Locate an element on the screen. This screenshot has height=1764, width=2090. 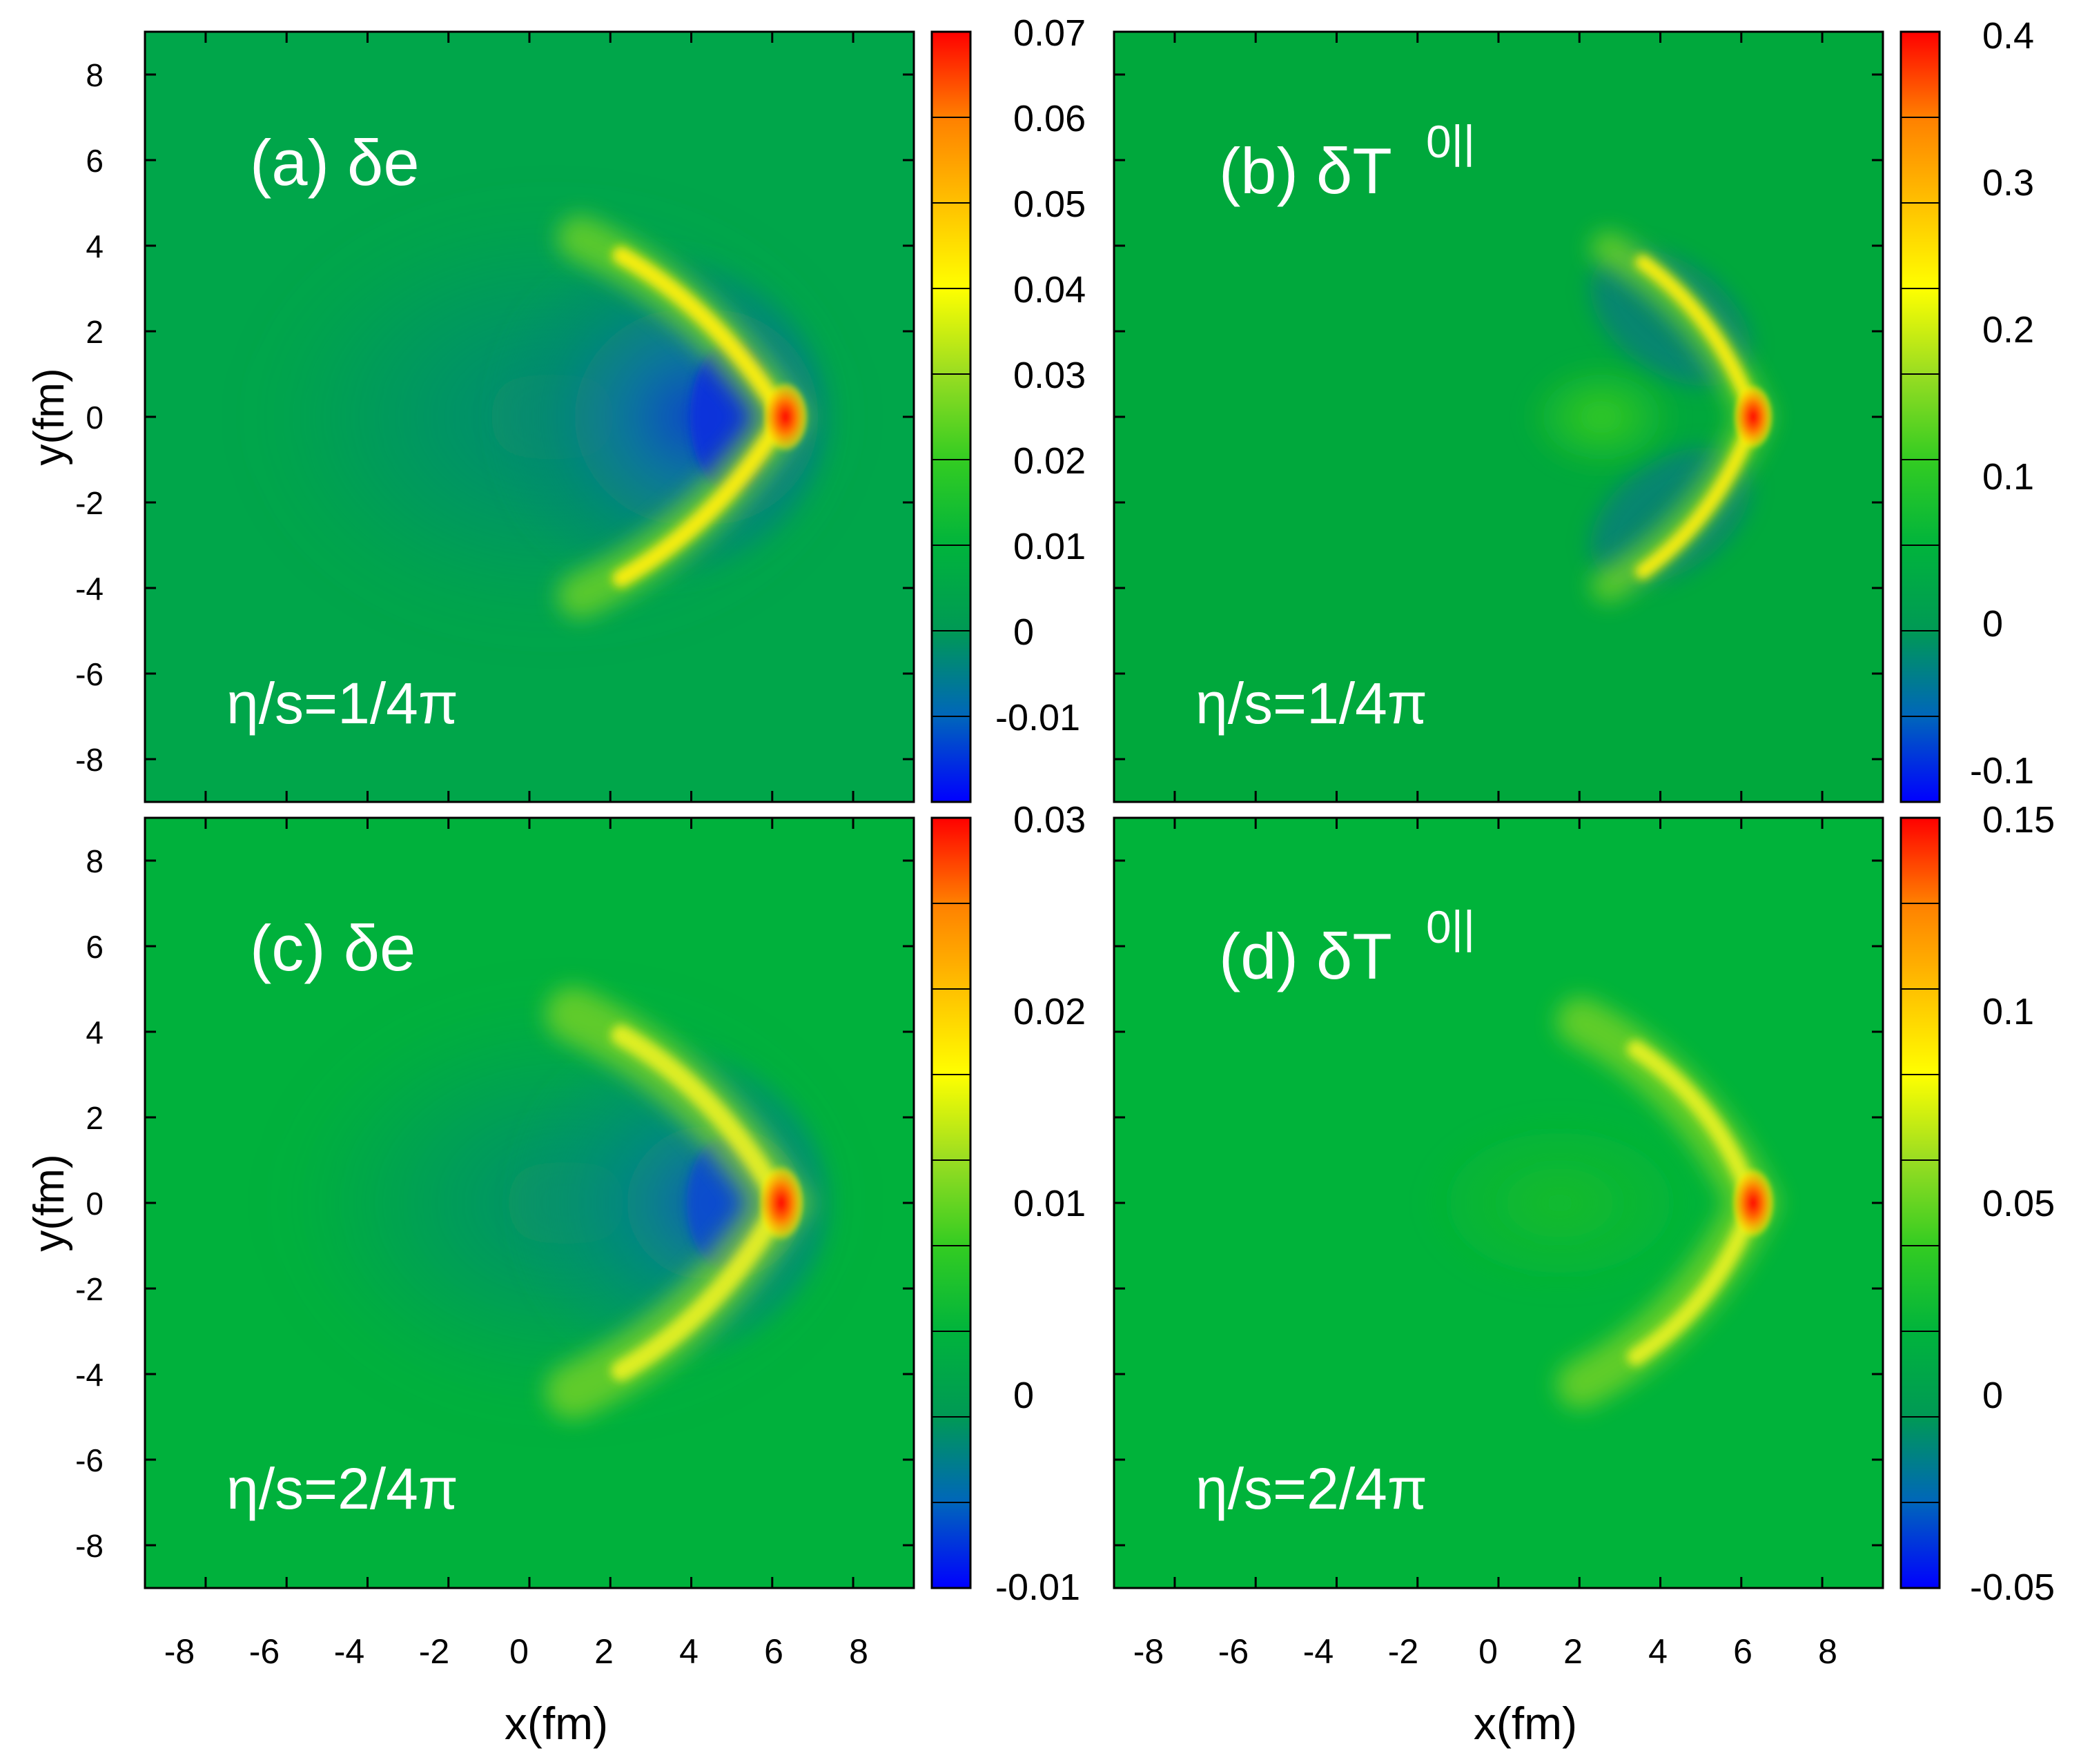
panel-label: (d) δT 0|| is located at coordinates (1347, 946).